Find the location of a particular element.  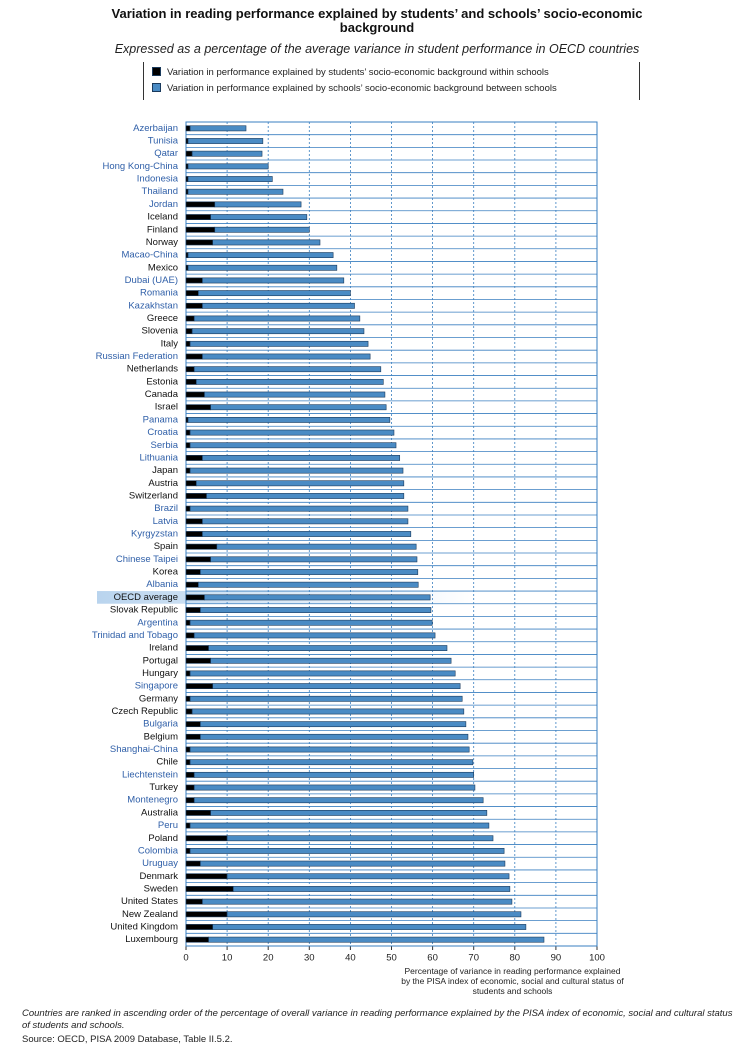

y-tick-label: Estonia is located at coordinates (162, 381).